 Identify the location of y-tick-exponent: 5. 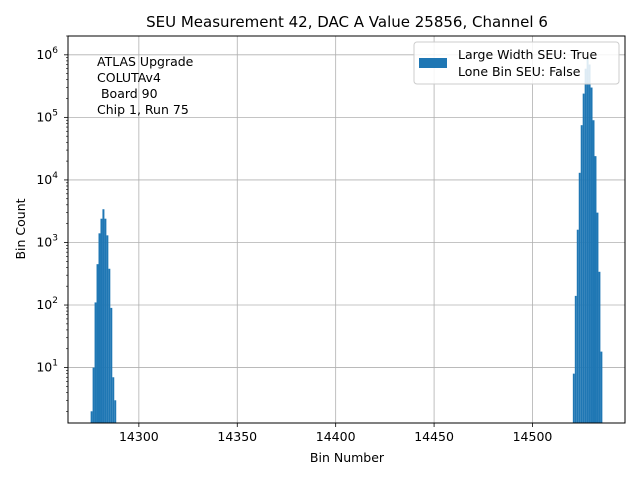
(55, 113).